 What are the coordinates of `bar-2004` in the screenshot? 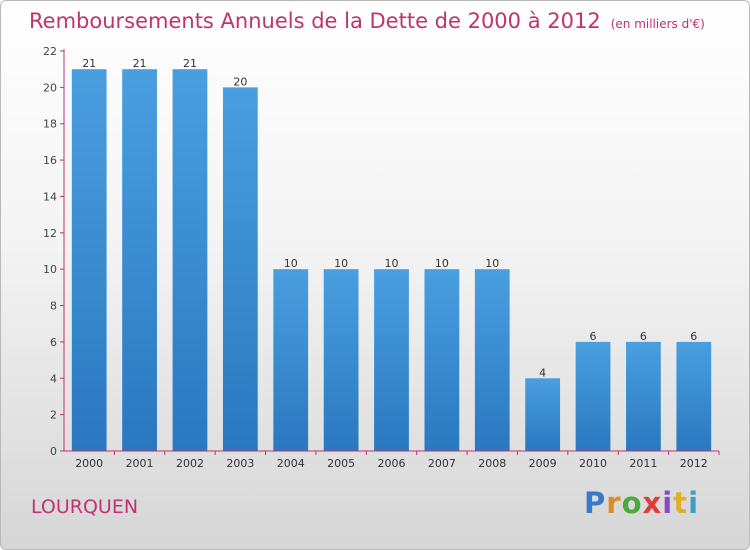 It's located at (291, 360).